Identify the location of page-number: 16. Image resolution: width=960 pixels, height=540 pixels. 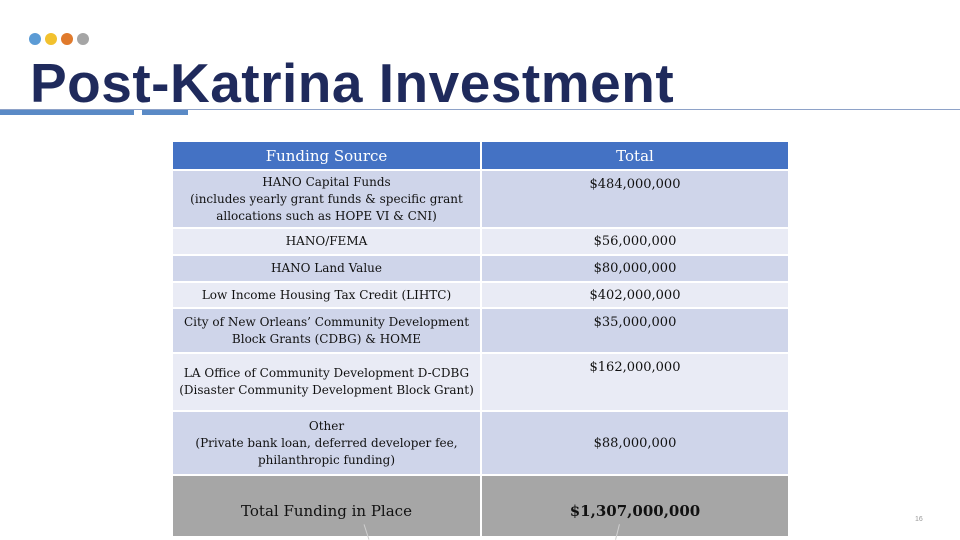
(919, 519).